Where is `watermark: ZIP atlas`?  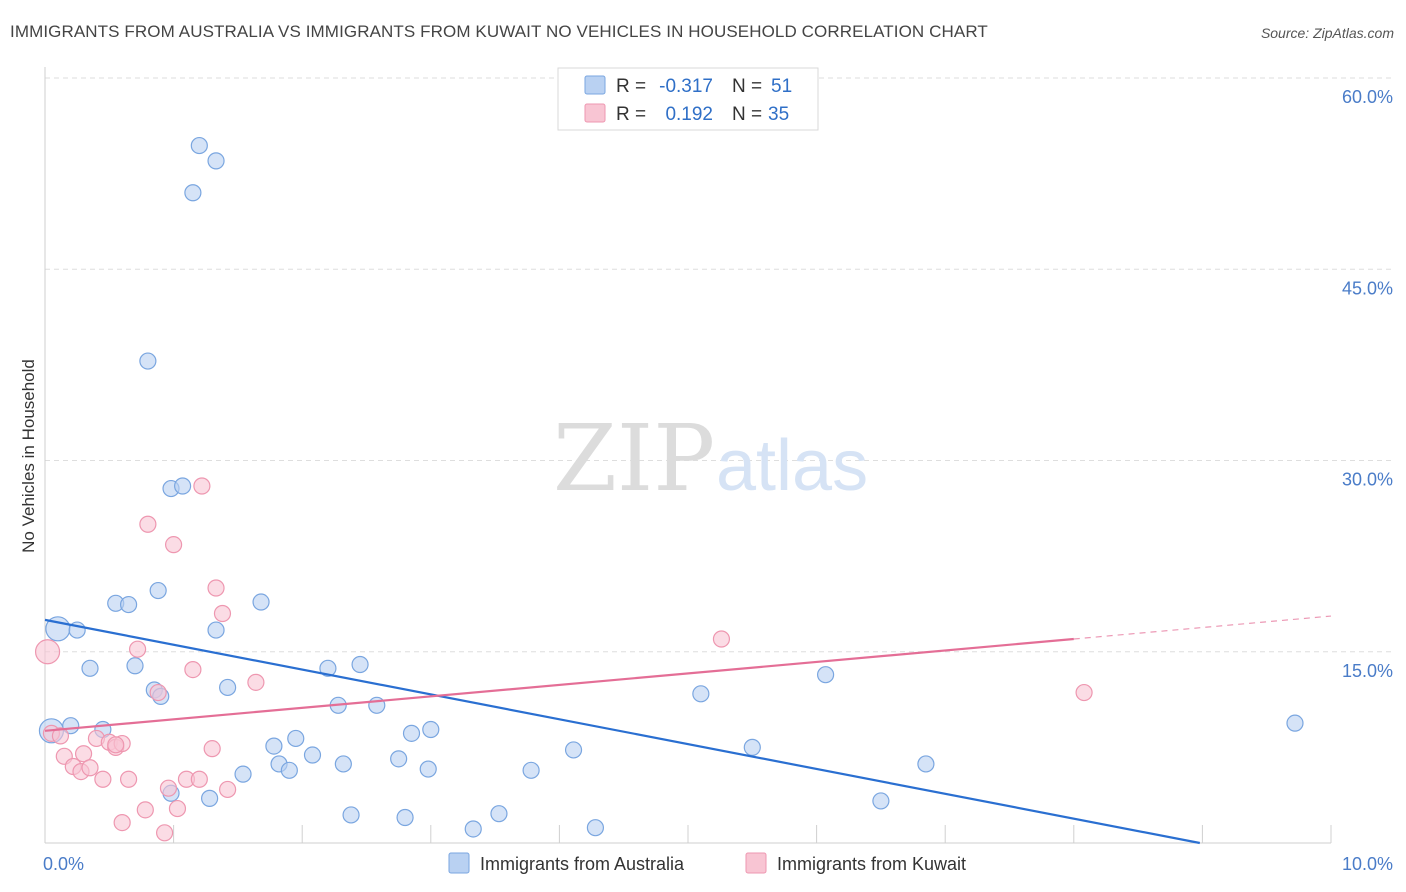 watermark: ZIP atlas is located at coordinates (710, 458).